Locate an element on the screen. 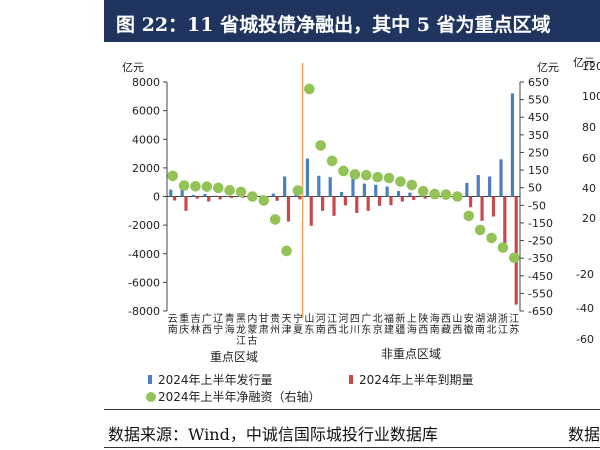 The width and height of the screenshot is (600, 450). source-note: 数据来源：Wind，中诚信国际城投行业数据库 is located at coordinates (273, 434).